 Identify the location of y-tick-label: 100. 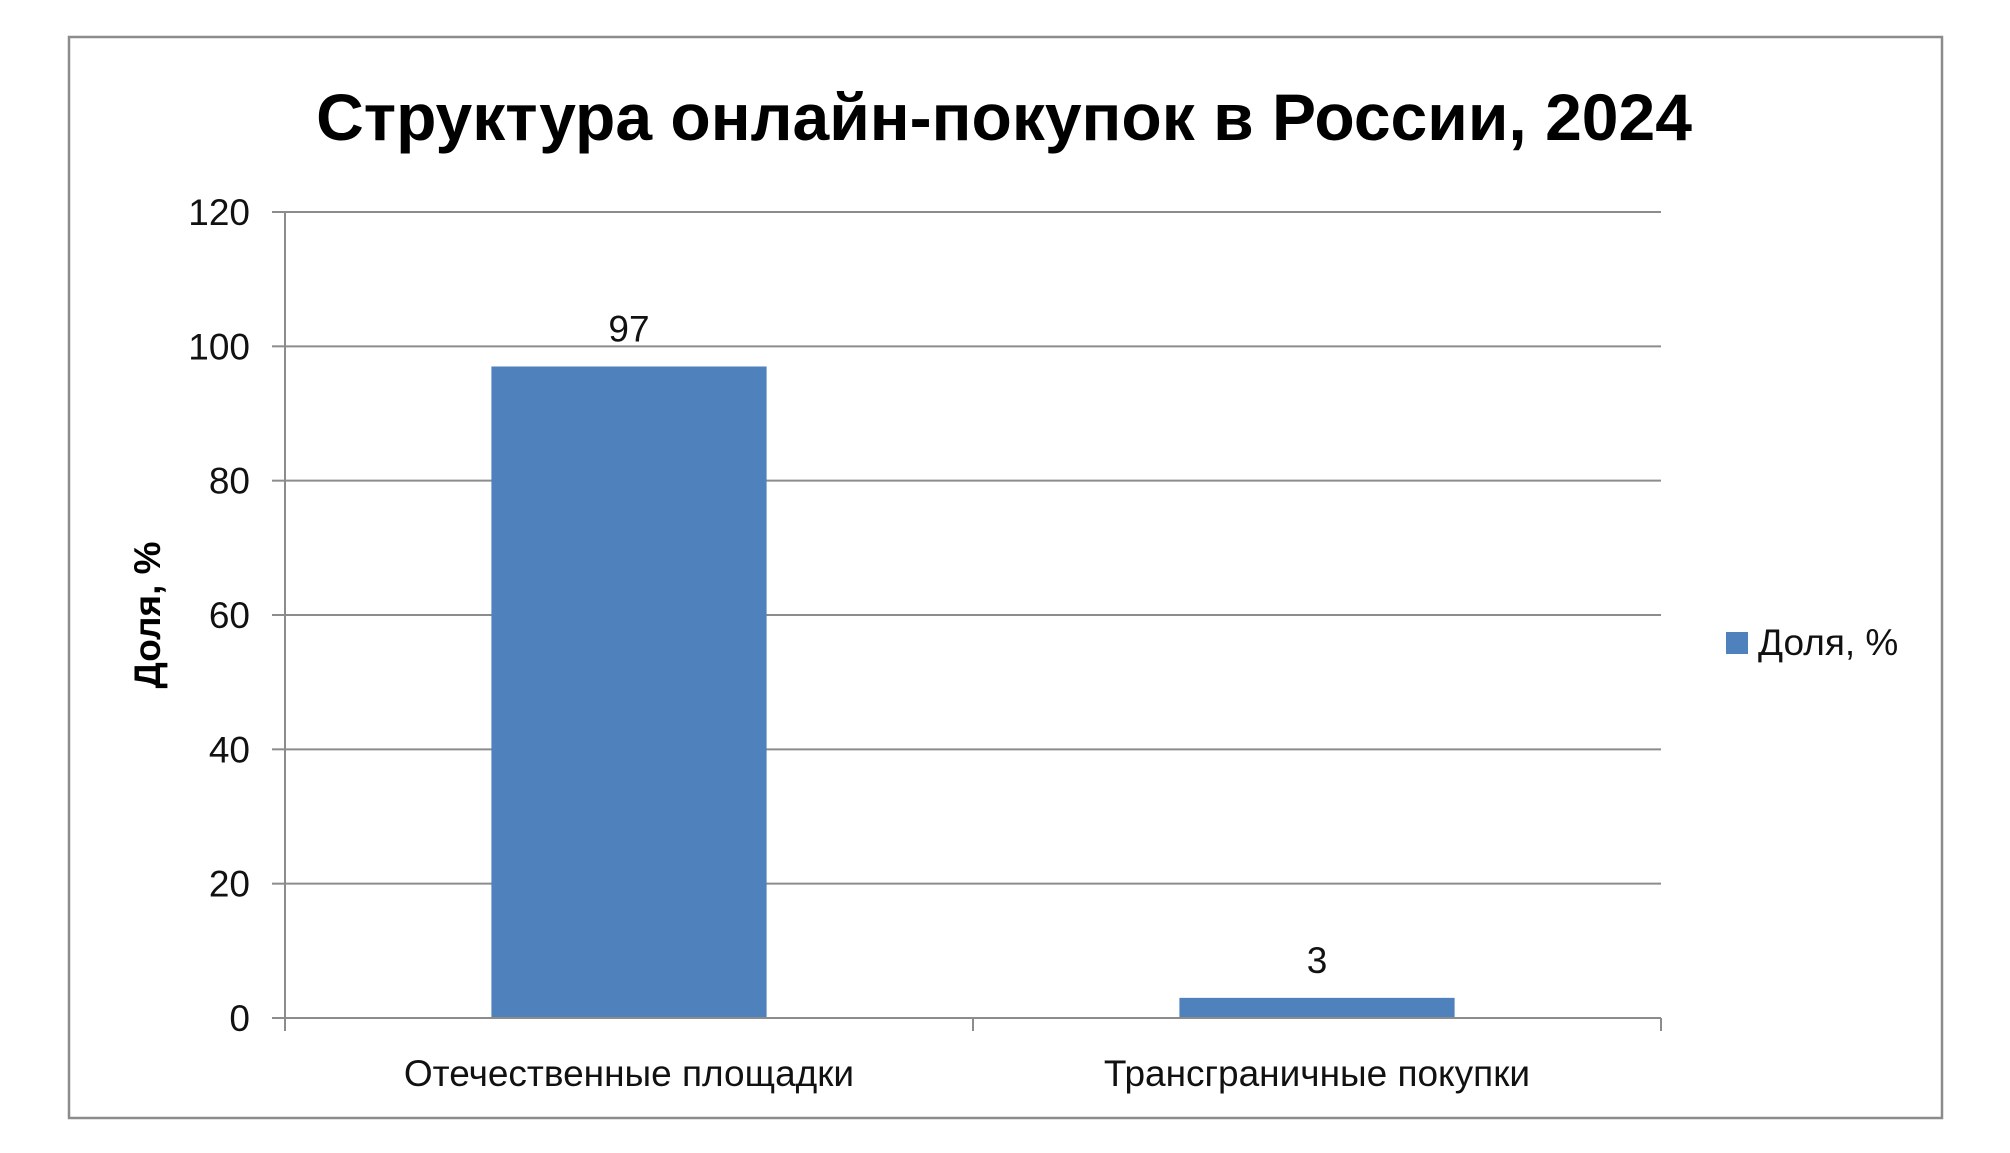
(219, 346).